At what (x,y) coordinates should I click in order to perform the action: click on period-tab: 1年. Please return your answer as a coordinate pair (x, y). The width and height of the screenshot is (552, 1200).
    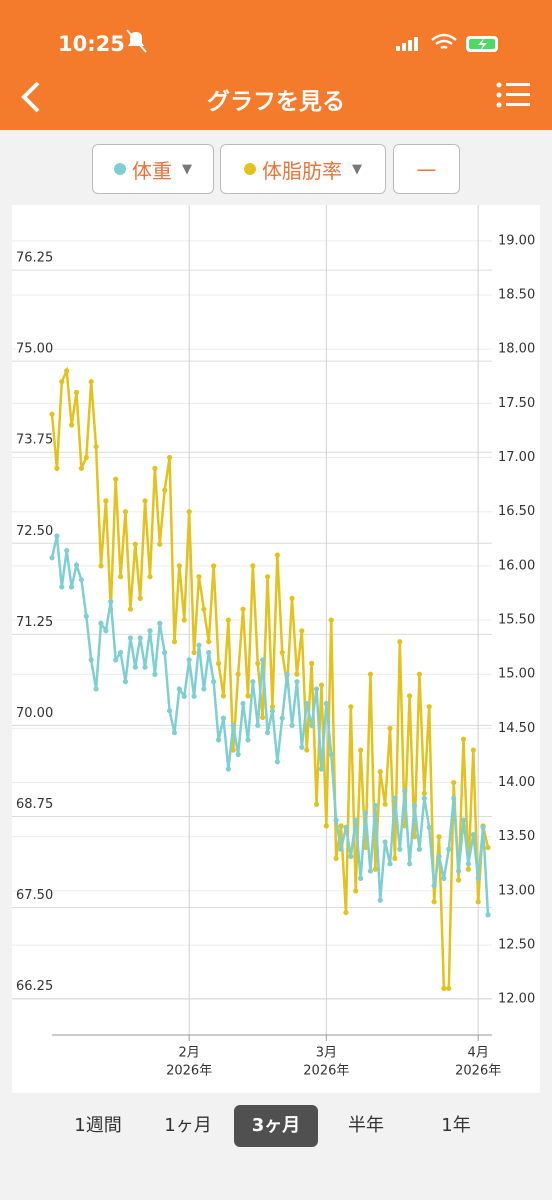
    Looking at the image, I should click on (456, 1125).